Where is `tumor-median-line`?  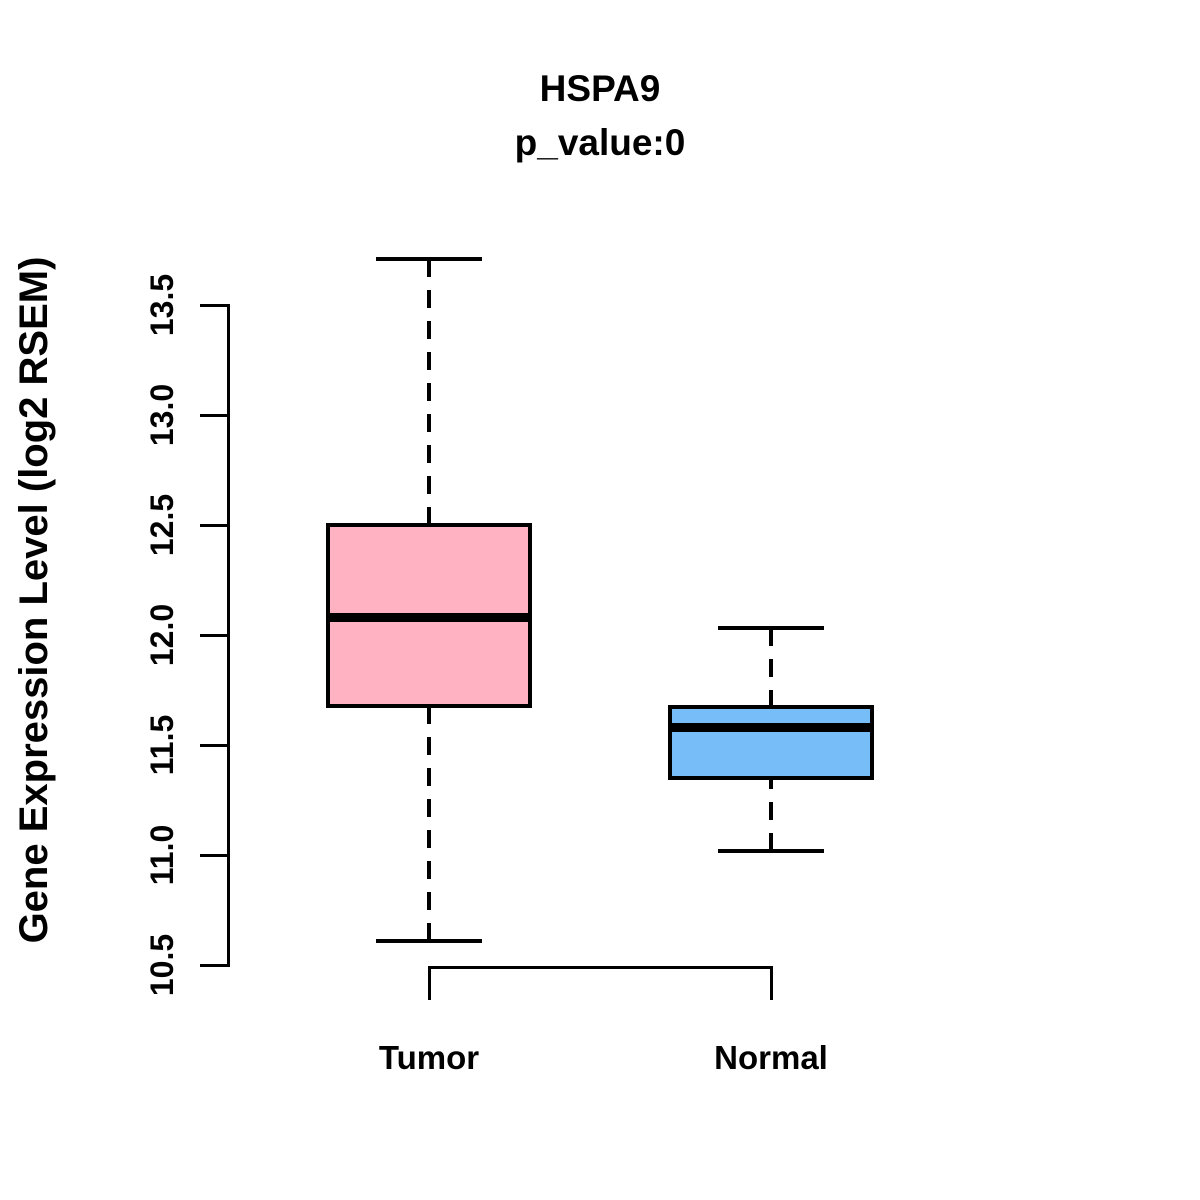
tumor-median-line is located at coordinates (429, 617).